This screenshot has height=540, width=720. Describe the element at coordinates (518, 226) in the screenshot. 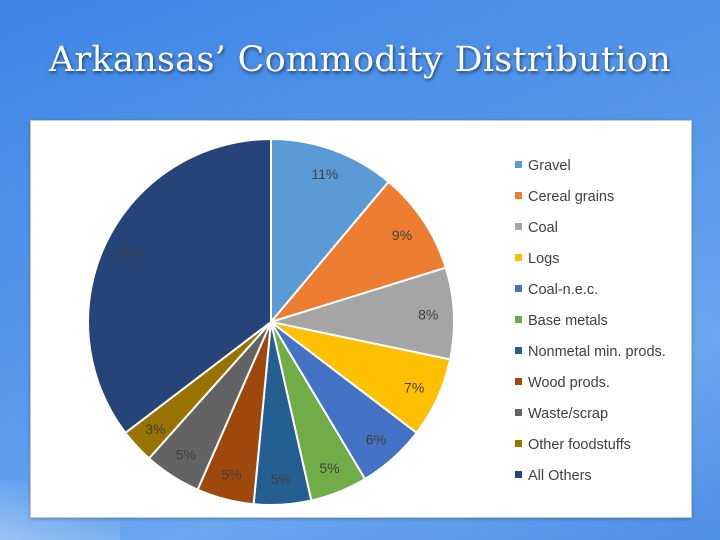

I see `legend-swatch-coal` at that location.